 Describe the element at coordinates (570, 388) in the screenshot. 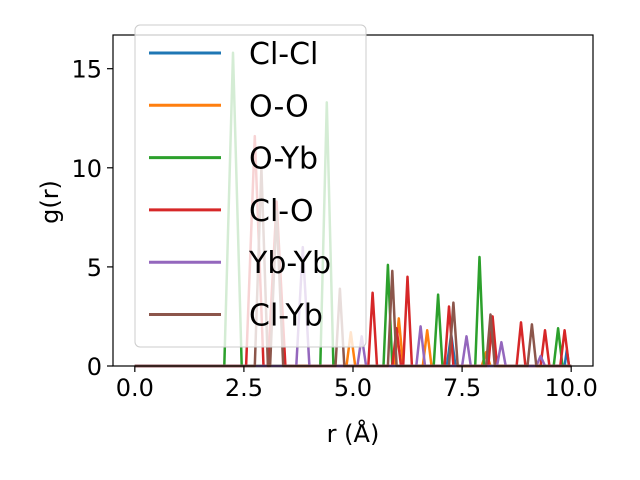

I see `x-tick-label: 10.0` at that location.